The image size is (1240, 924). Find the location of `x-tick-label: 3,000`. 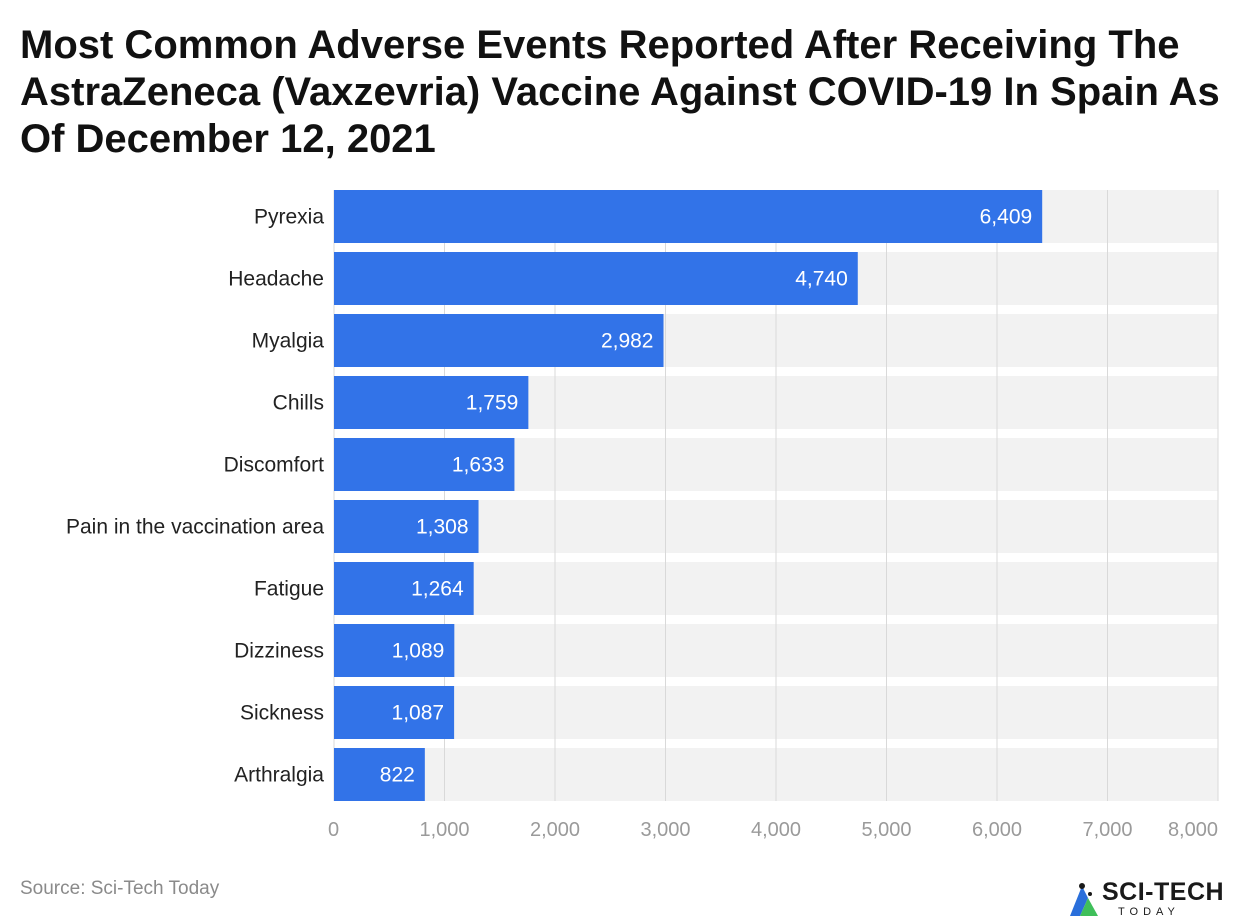

x-tick-label: 3,000 is located at coordinates (665, 830).